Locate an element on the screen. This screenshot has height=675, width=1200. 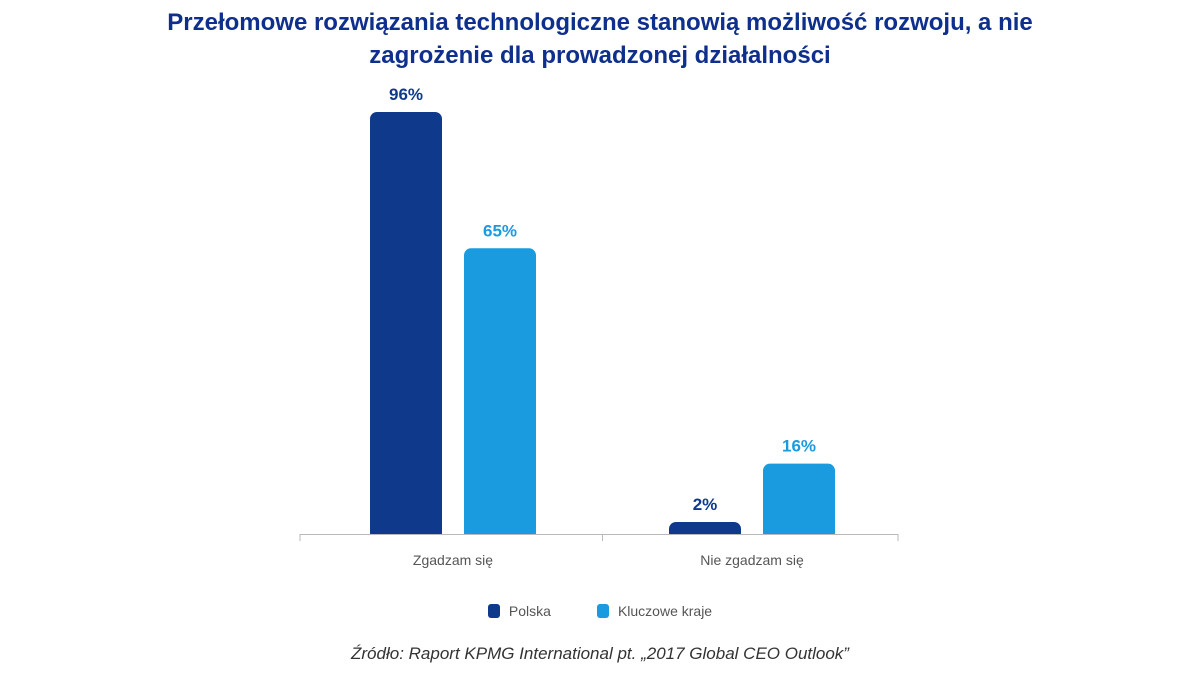
bar-kluczowe-kraje-nie-zgadzam-sie is located at coordinates (799, 501).